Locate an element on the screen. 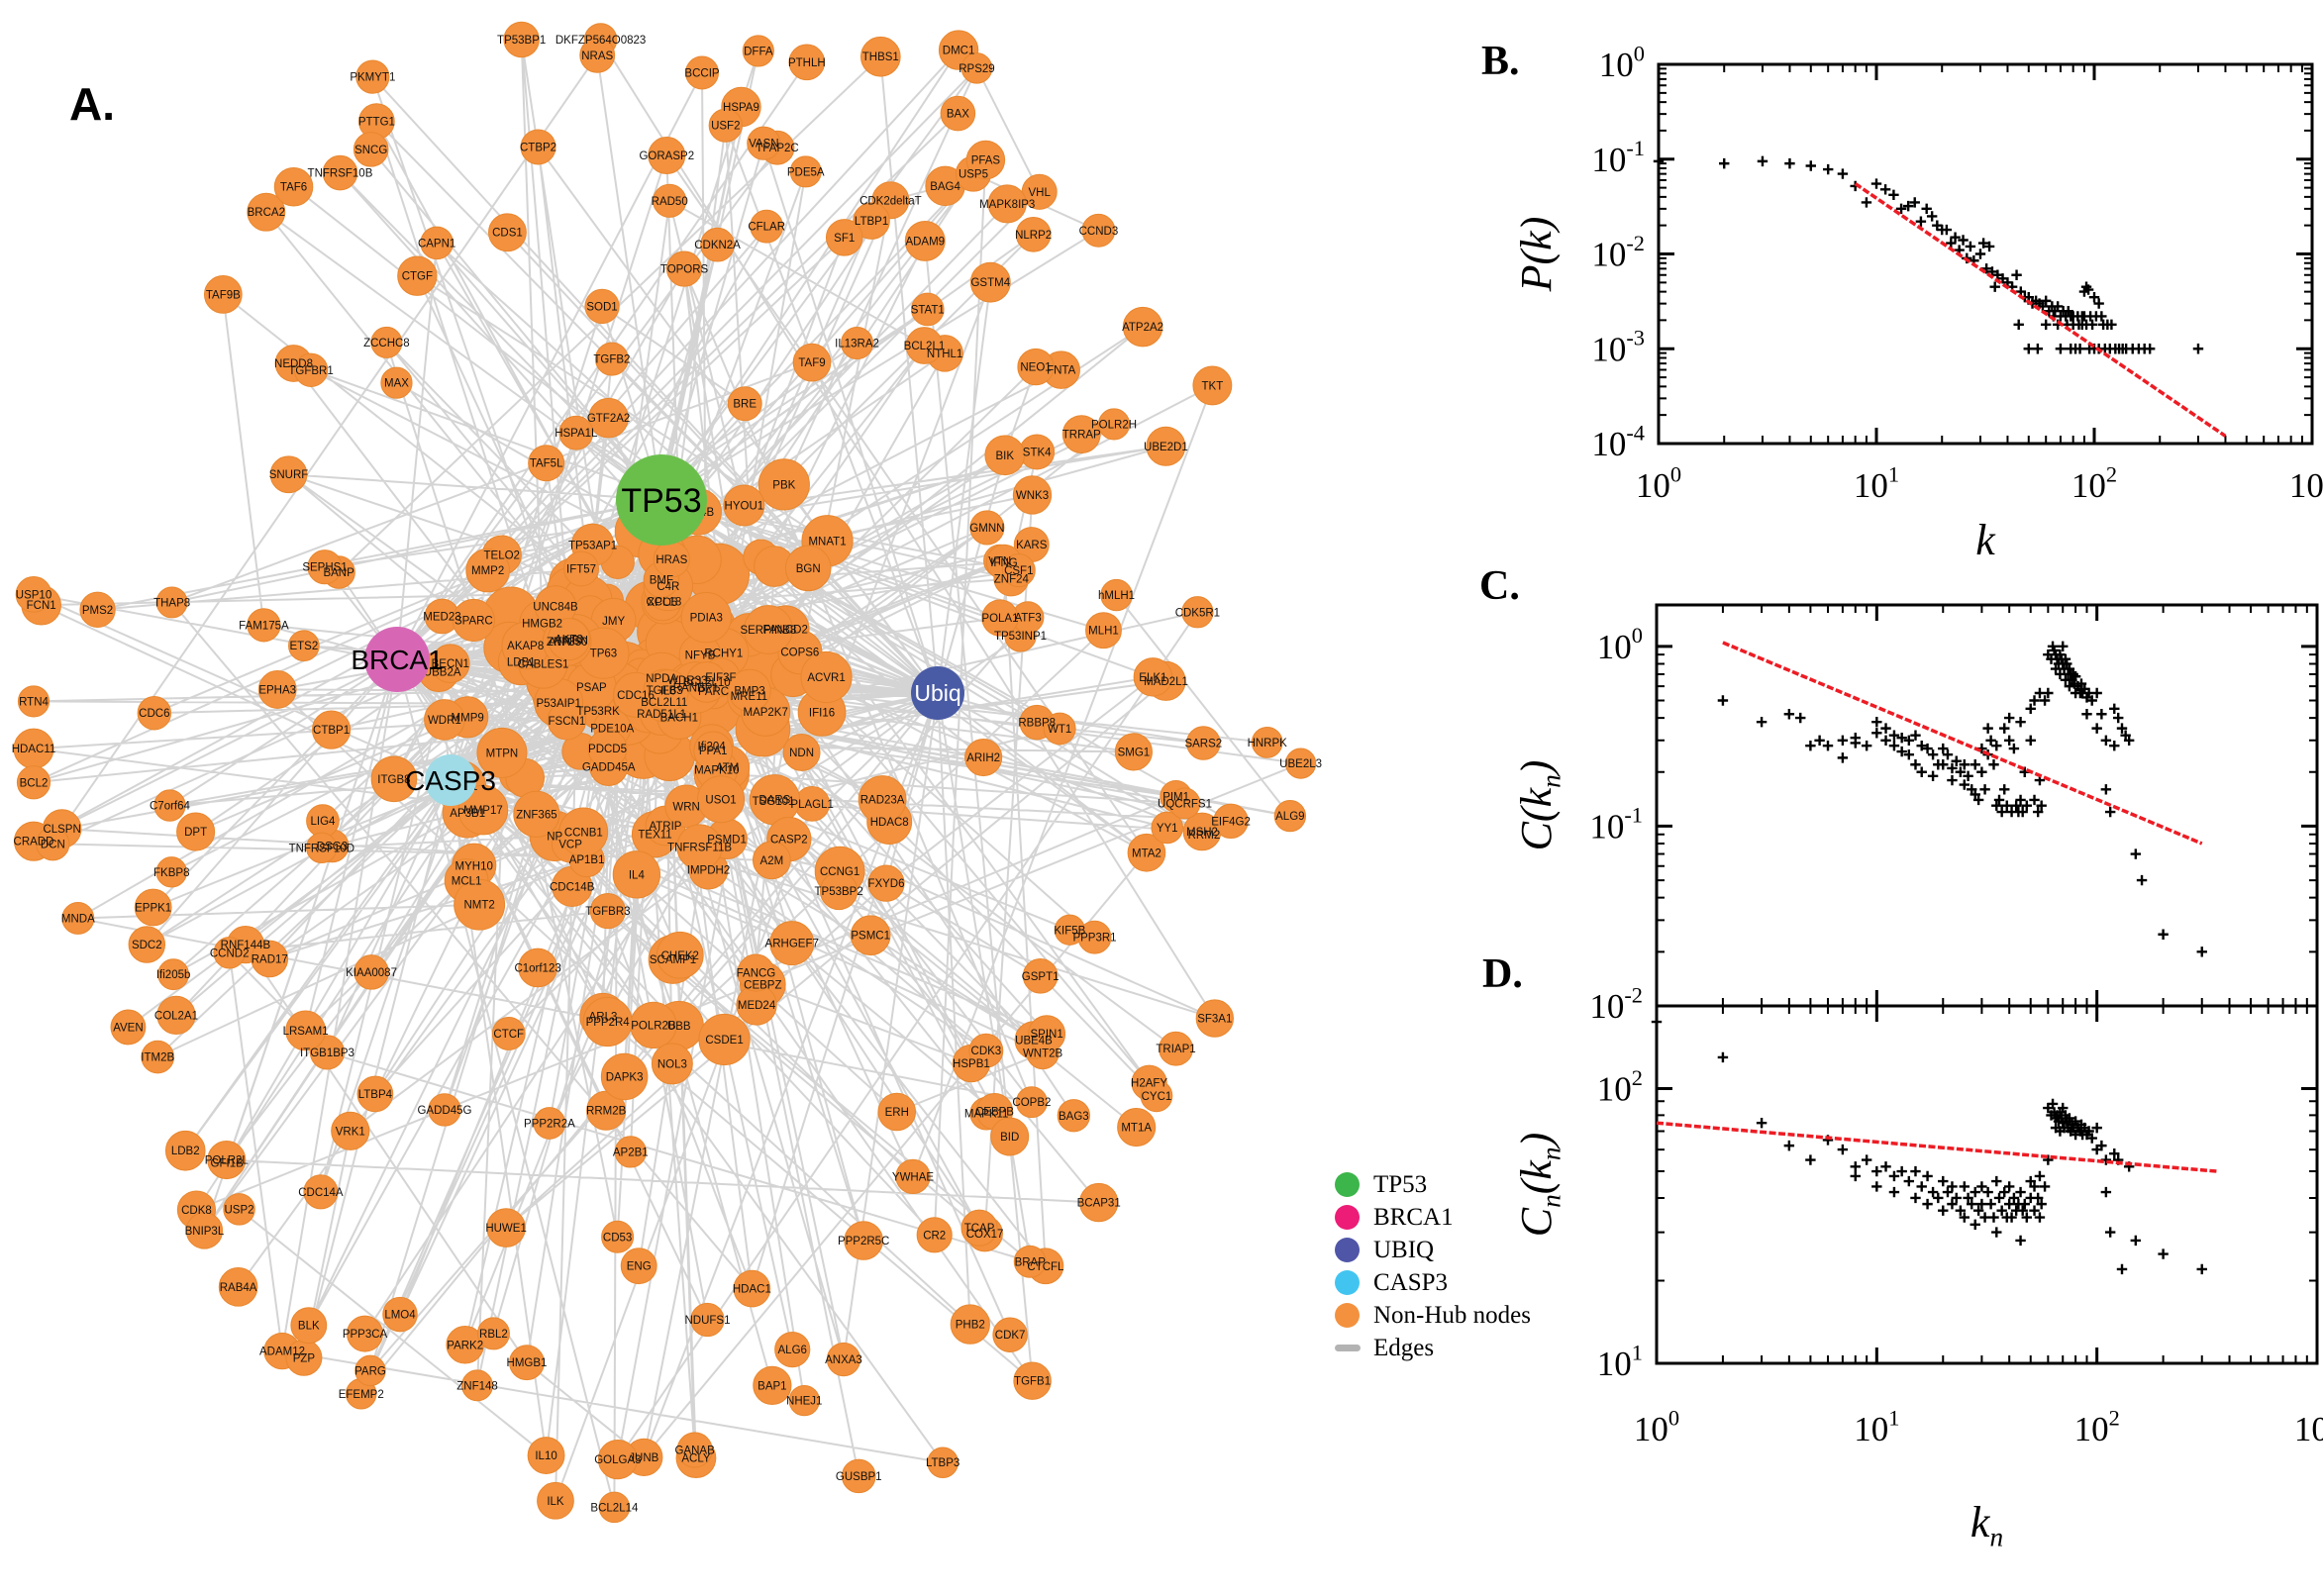 The image size is (2323, 1596). network-node-label: BCCIP is located at coordinates (701, 74).